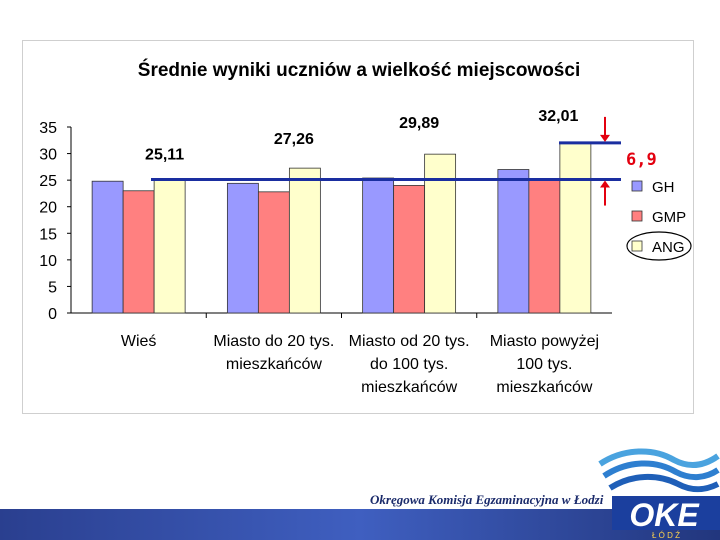 The image size is (720, 540). I want to click on legend-item: GMP, so click(658, 217).